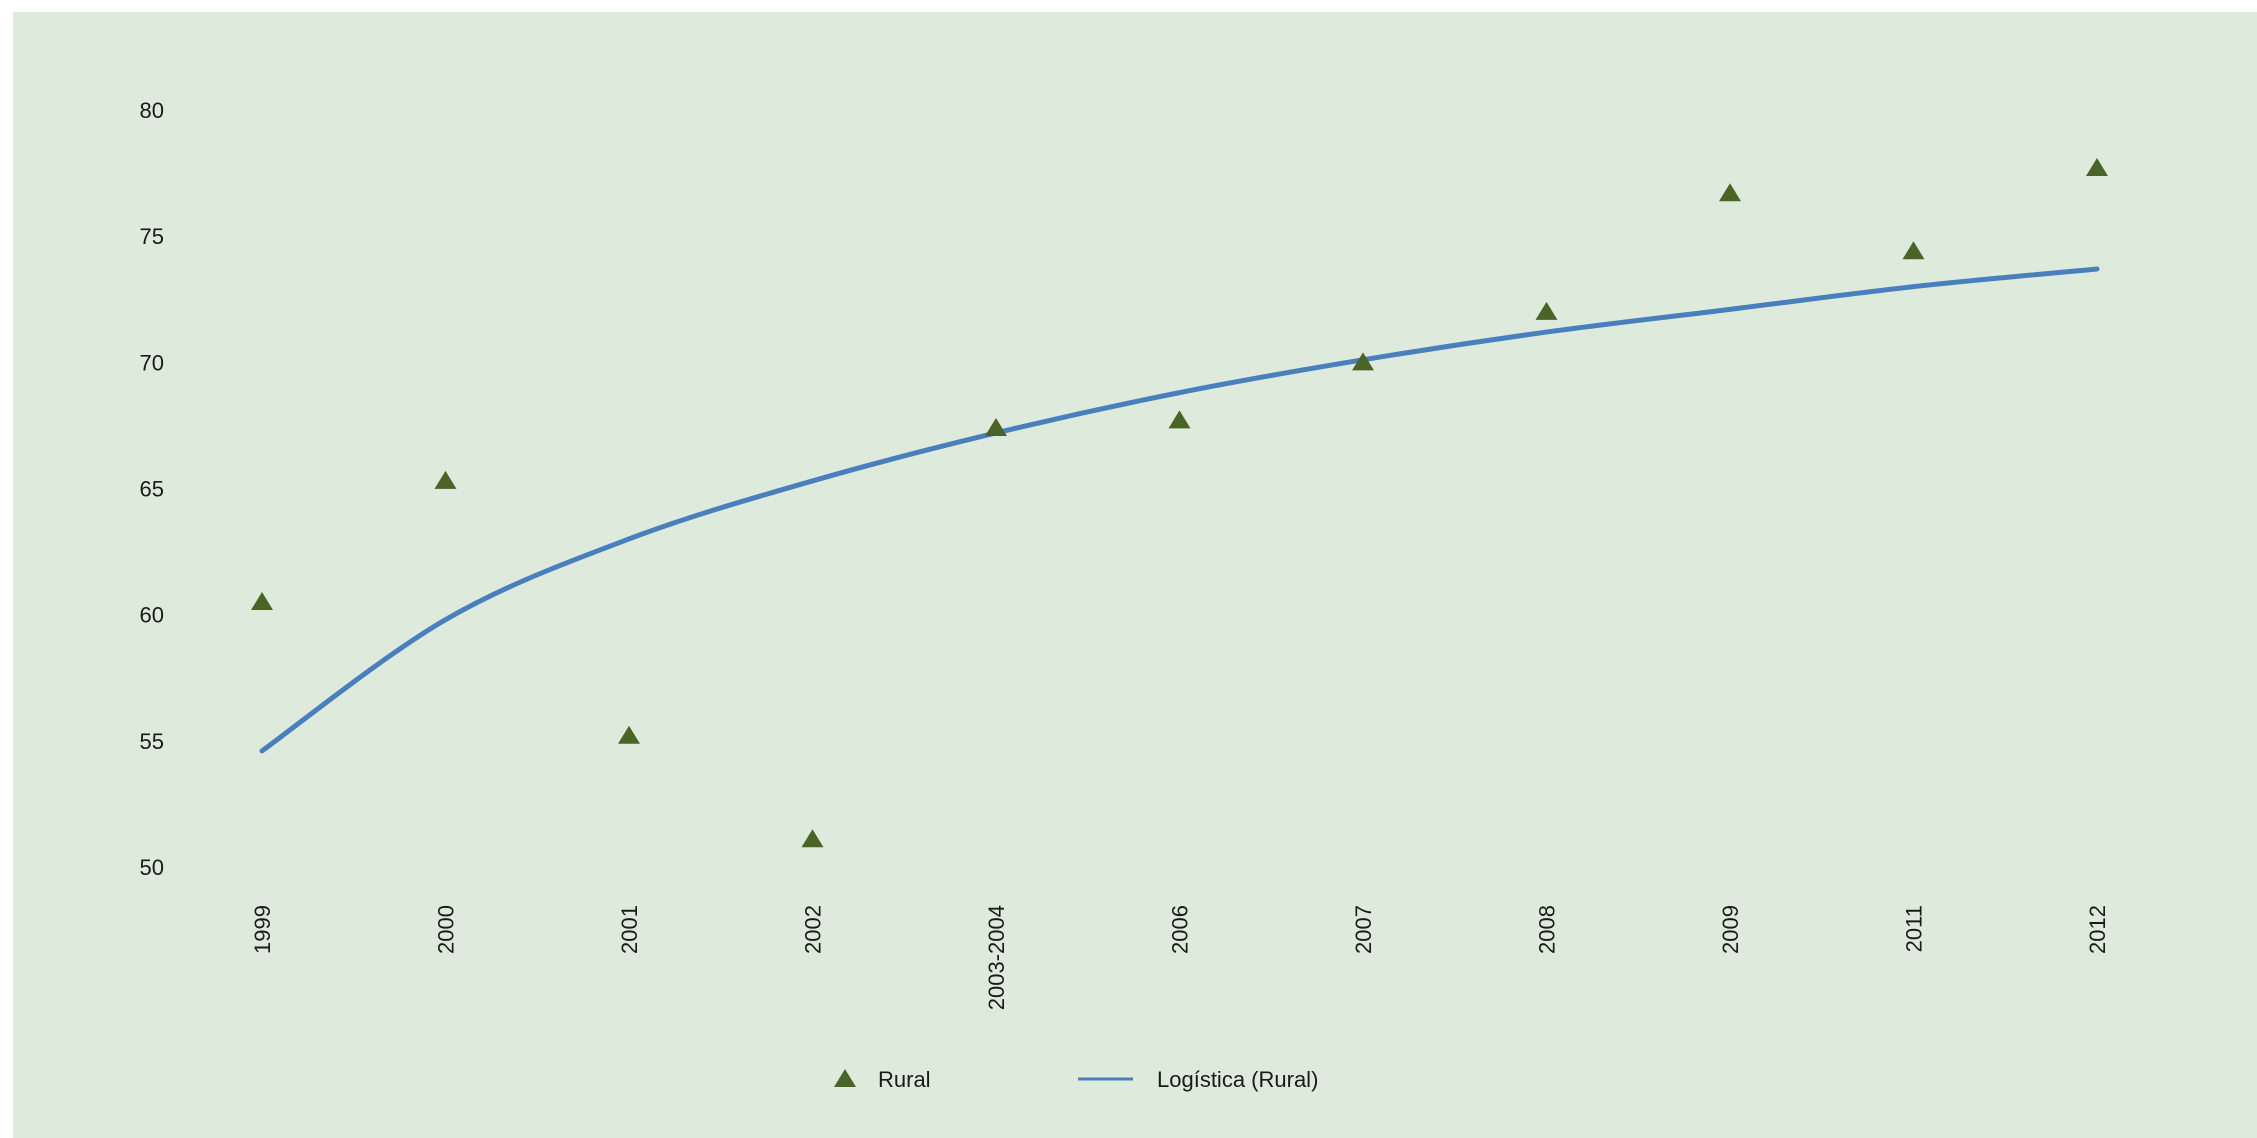 This screenshot has height=1138, width=2257. What do you see at coordinates (1180, 929) in the screenshot?
I see `x-tick-label: 2006` at bounding box center [1180, 929].